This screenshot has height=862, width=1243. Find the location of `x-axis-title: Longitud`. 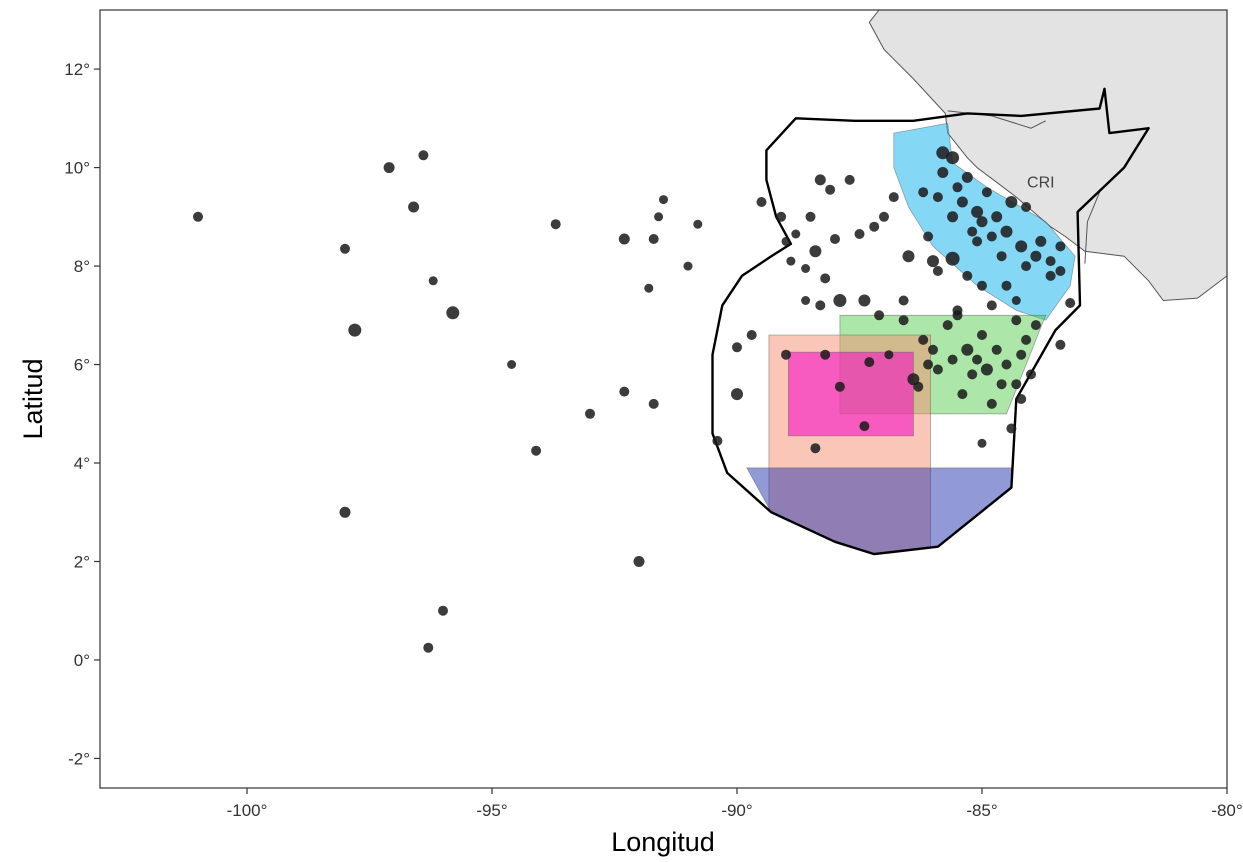

x-axis-title: Longitud is located at coordinates (663, 842).